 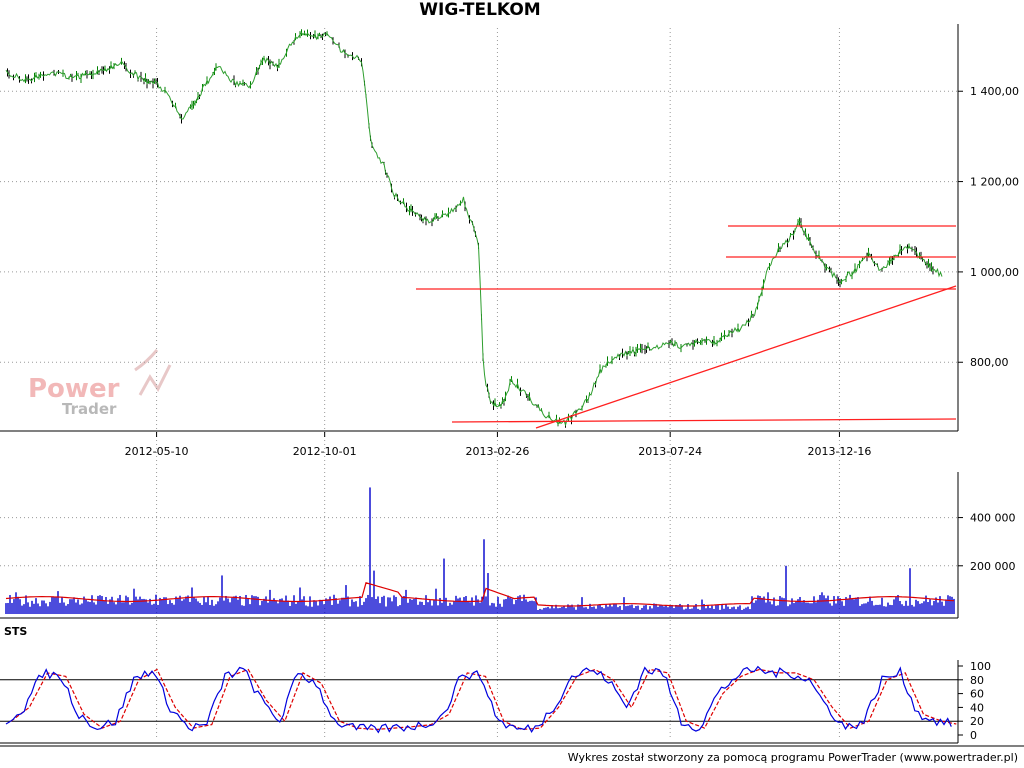 I want to click on price-y-tick-label: 1 000,00, so click(x=994, y=272).